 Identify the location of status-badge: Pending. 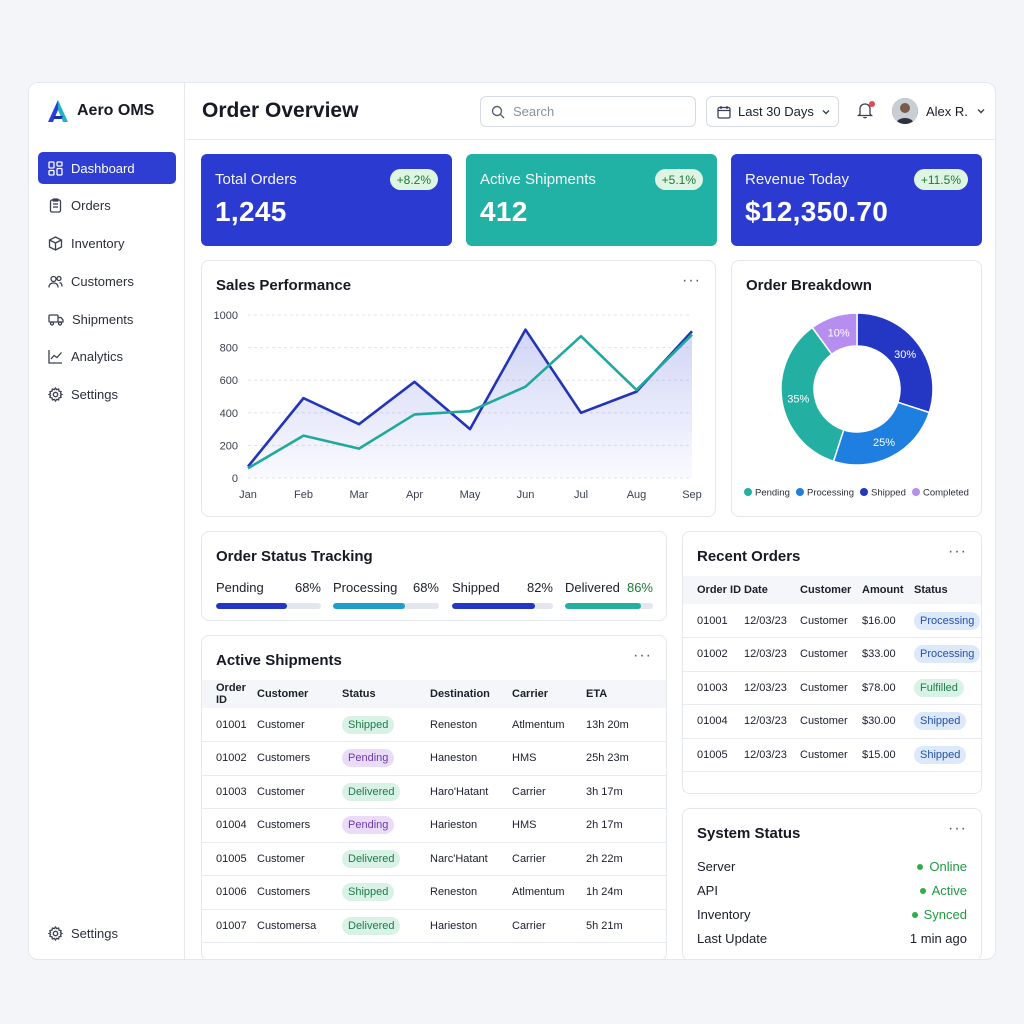
(368, 825).